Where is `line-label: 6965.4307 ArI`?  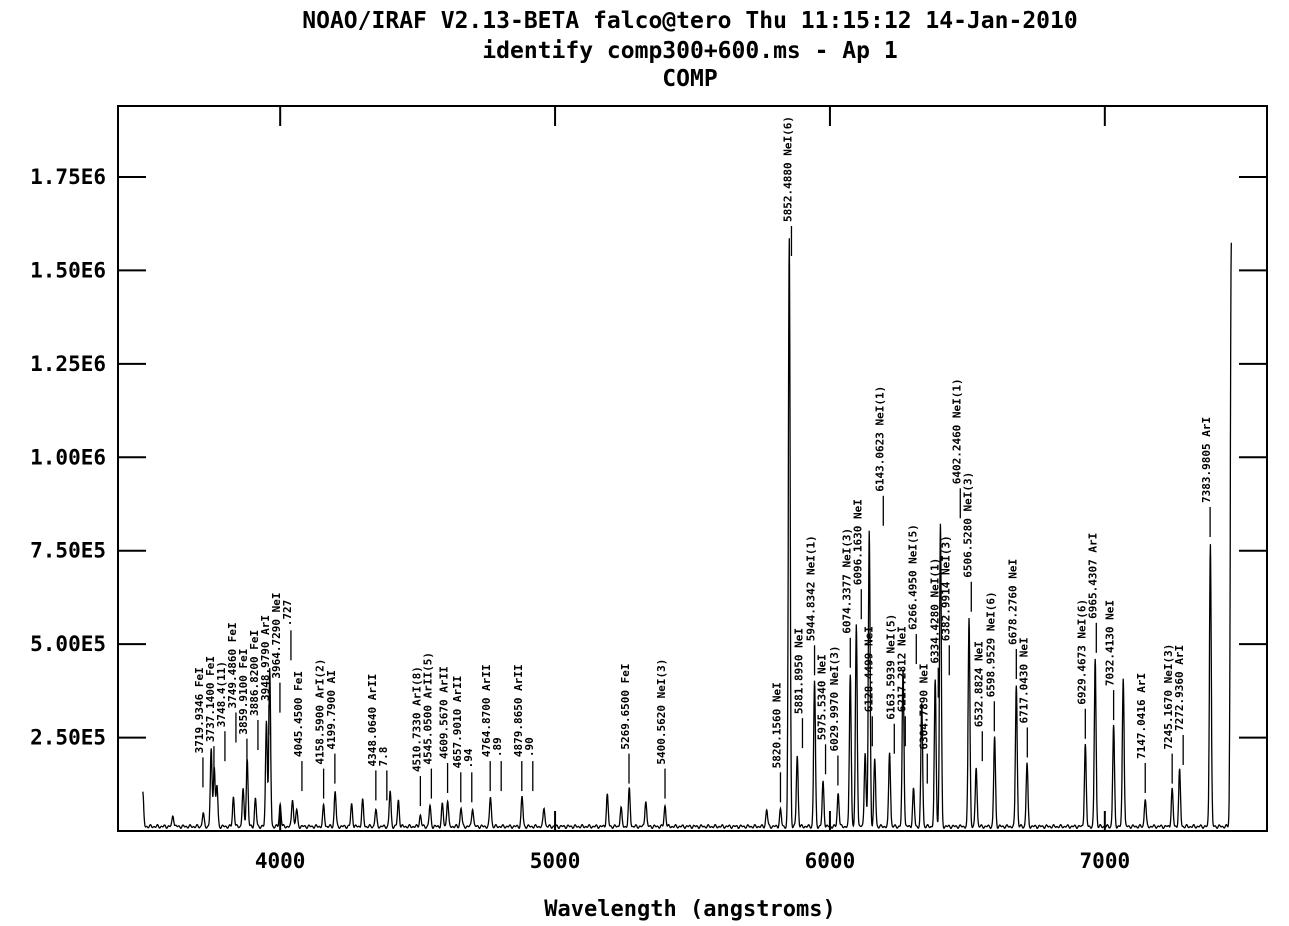 line-label: 6965.4307 ArI is located at coordinates (1092, 576).